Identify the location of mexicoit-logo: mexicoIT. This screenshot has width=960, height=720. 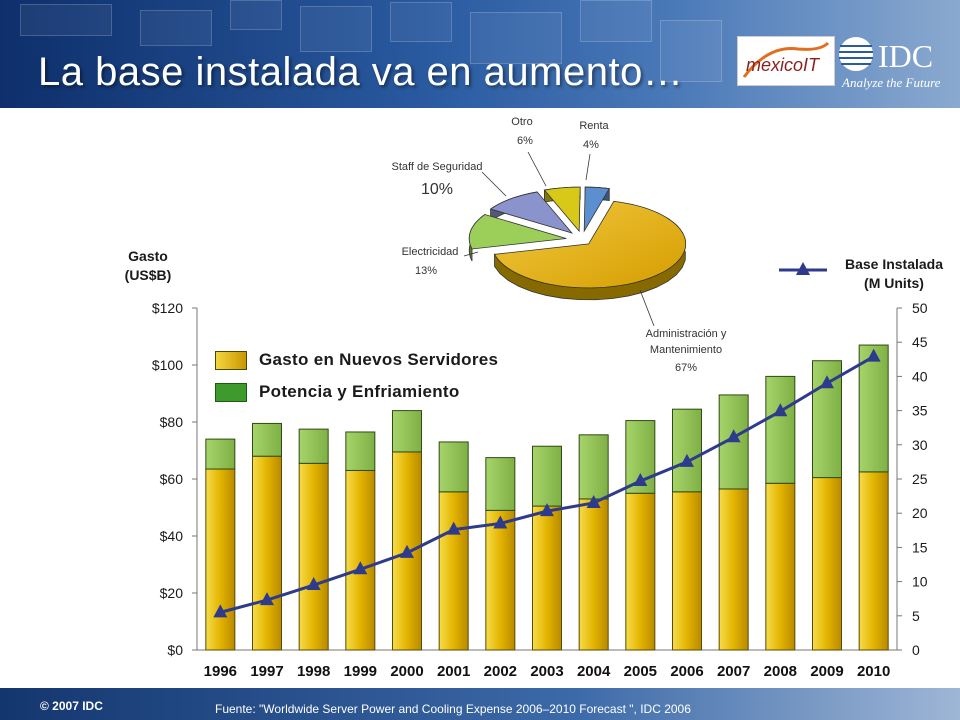
(786, 61).